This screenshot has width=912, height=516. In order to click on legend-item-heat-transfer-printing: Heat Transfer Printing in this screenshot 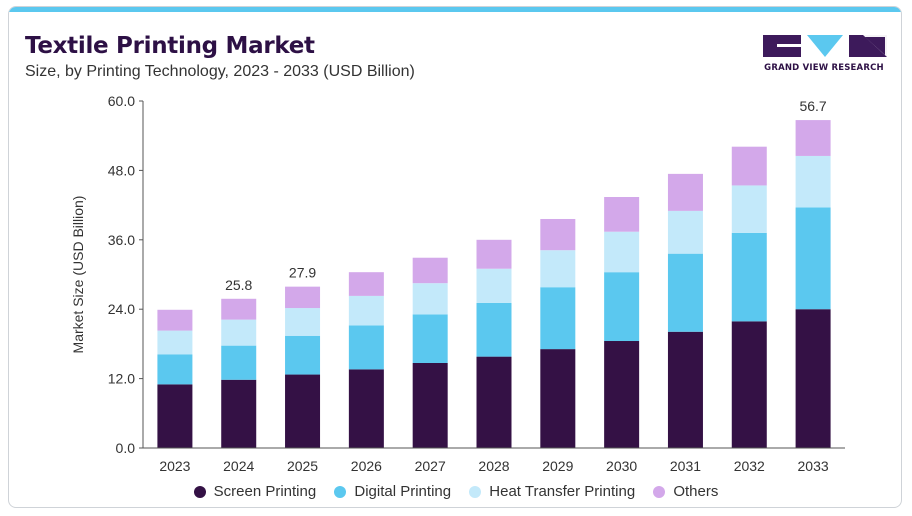, I will do `click(552, 491)`.